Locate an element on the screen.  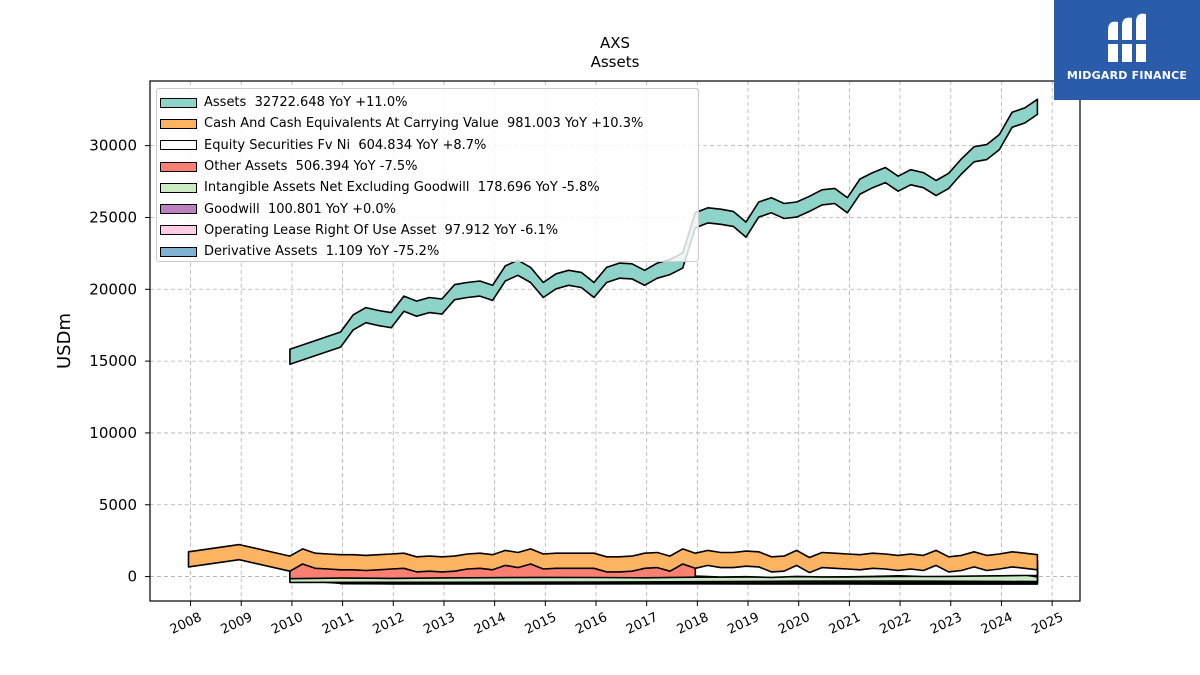
y-tick-label: 25000 is located at coordinates (113, 217).